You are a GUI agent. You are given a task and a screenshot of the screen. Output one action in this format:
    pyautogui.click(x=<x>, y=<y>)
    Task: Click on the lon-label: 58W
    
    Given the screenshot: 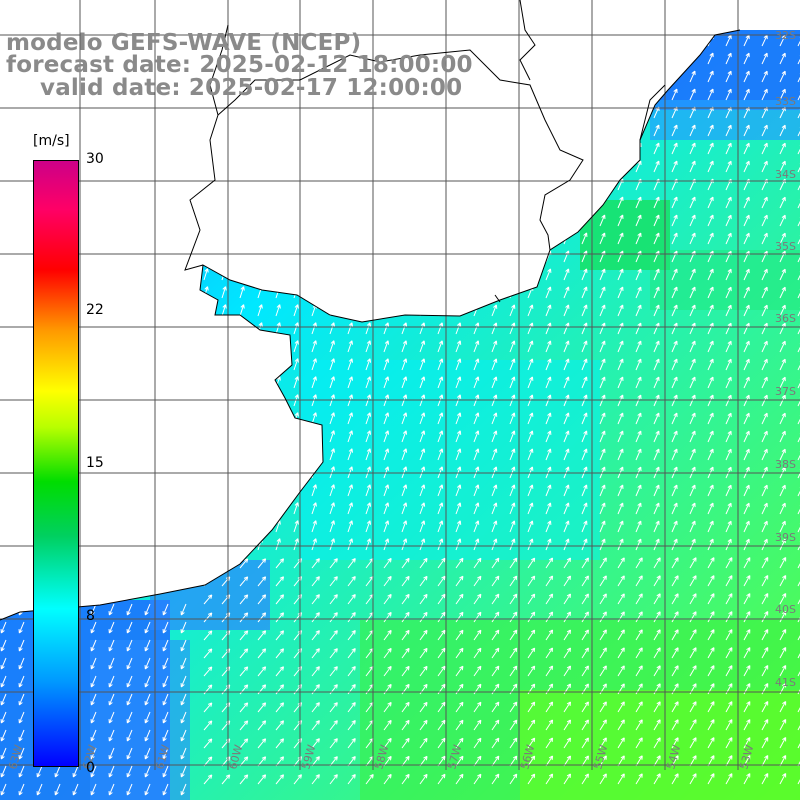 What is the action you would take?
    pyautogui.click(x=381, y=757)
    